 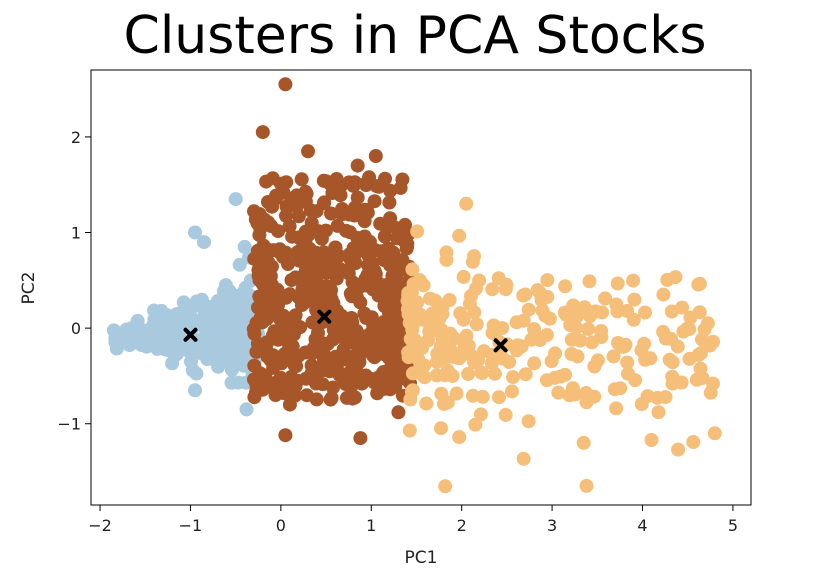 What do you see at coordinates (100, 525) in the screenshot?
I see `x-tick-label: −2` at bounding box center [100, 525].